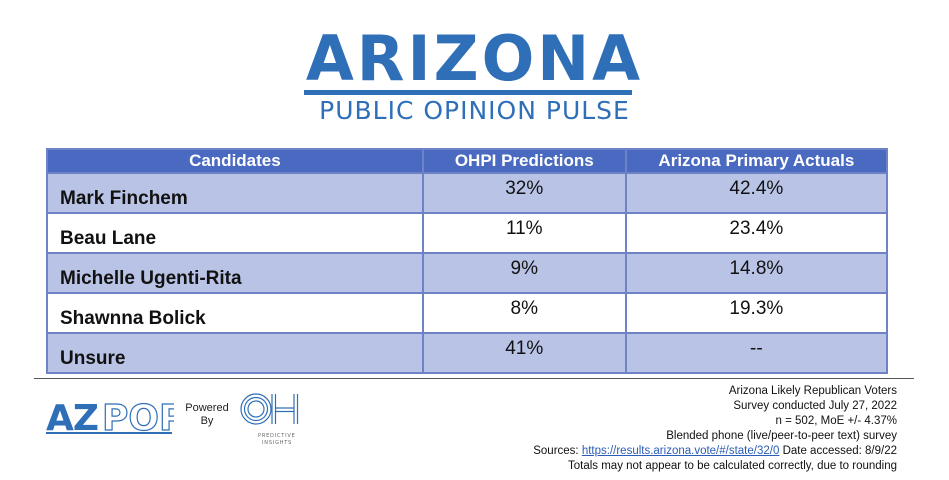 Image resolution: width=949 pixels, height=480 pixels. I want to click on prediction-value: 8%, so click(524, 313).